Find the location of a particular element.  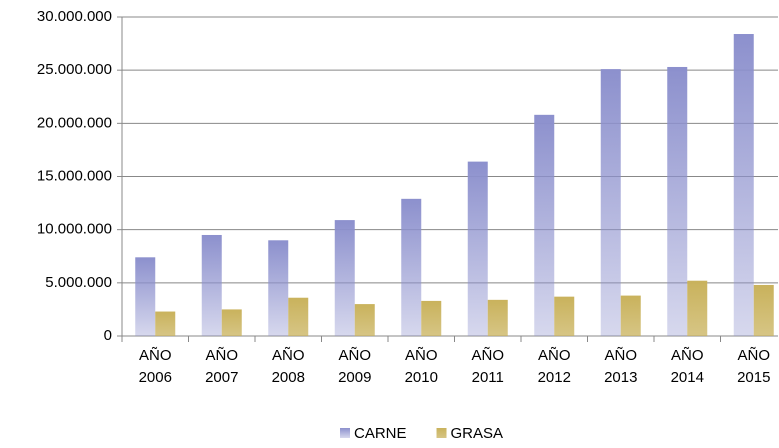

x-tick-label: AÑO 2011 is located at coordinates (487, 366).